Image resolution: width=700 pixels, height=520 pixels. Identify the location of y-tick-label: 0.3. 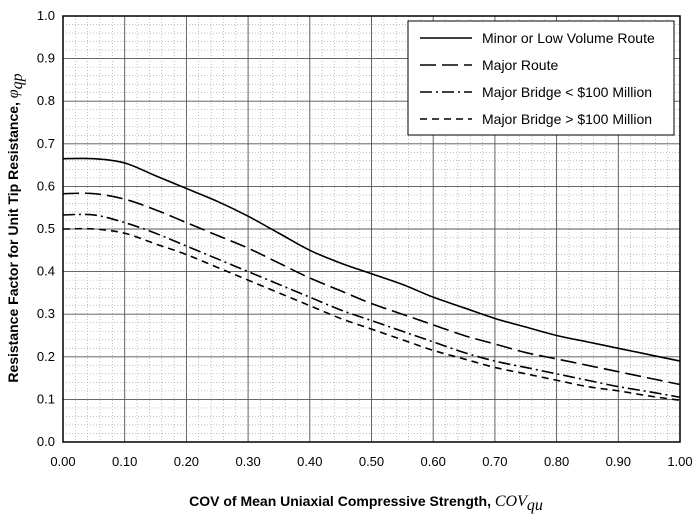
(46, 313).